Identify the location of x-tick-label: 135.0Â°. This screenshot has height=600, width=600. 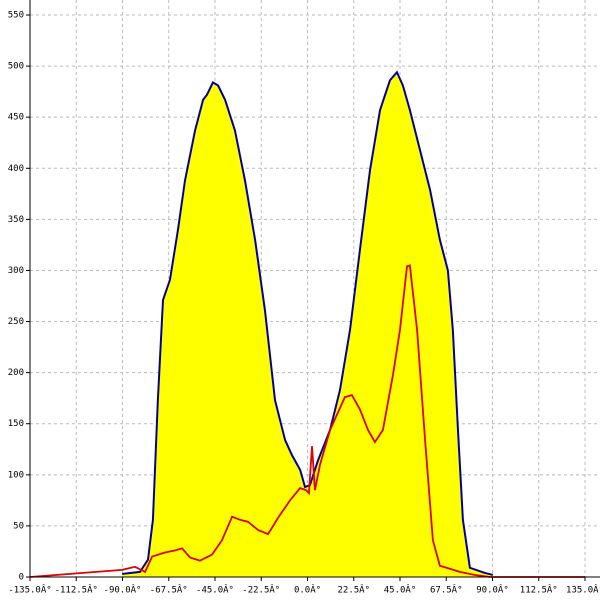
(583, 590).